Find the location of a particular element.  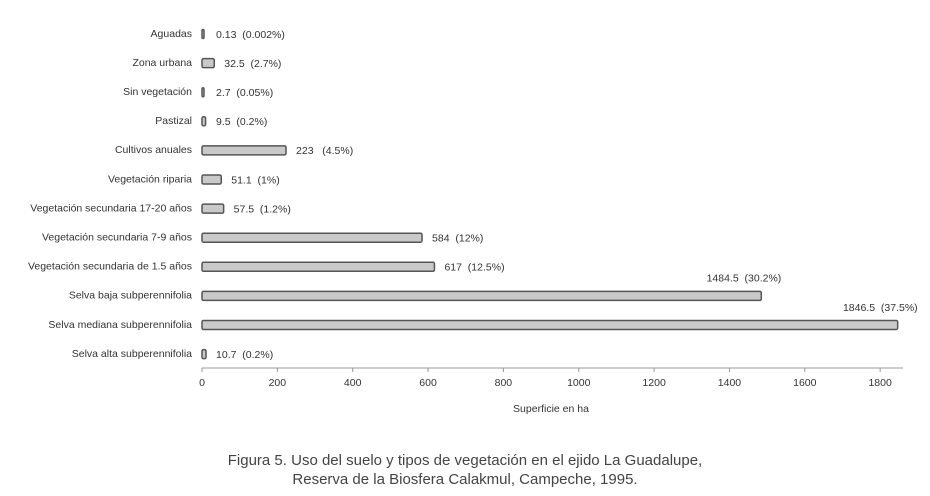

x-tick-label: 600 is located at coordinates (428, 383).